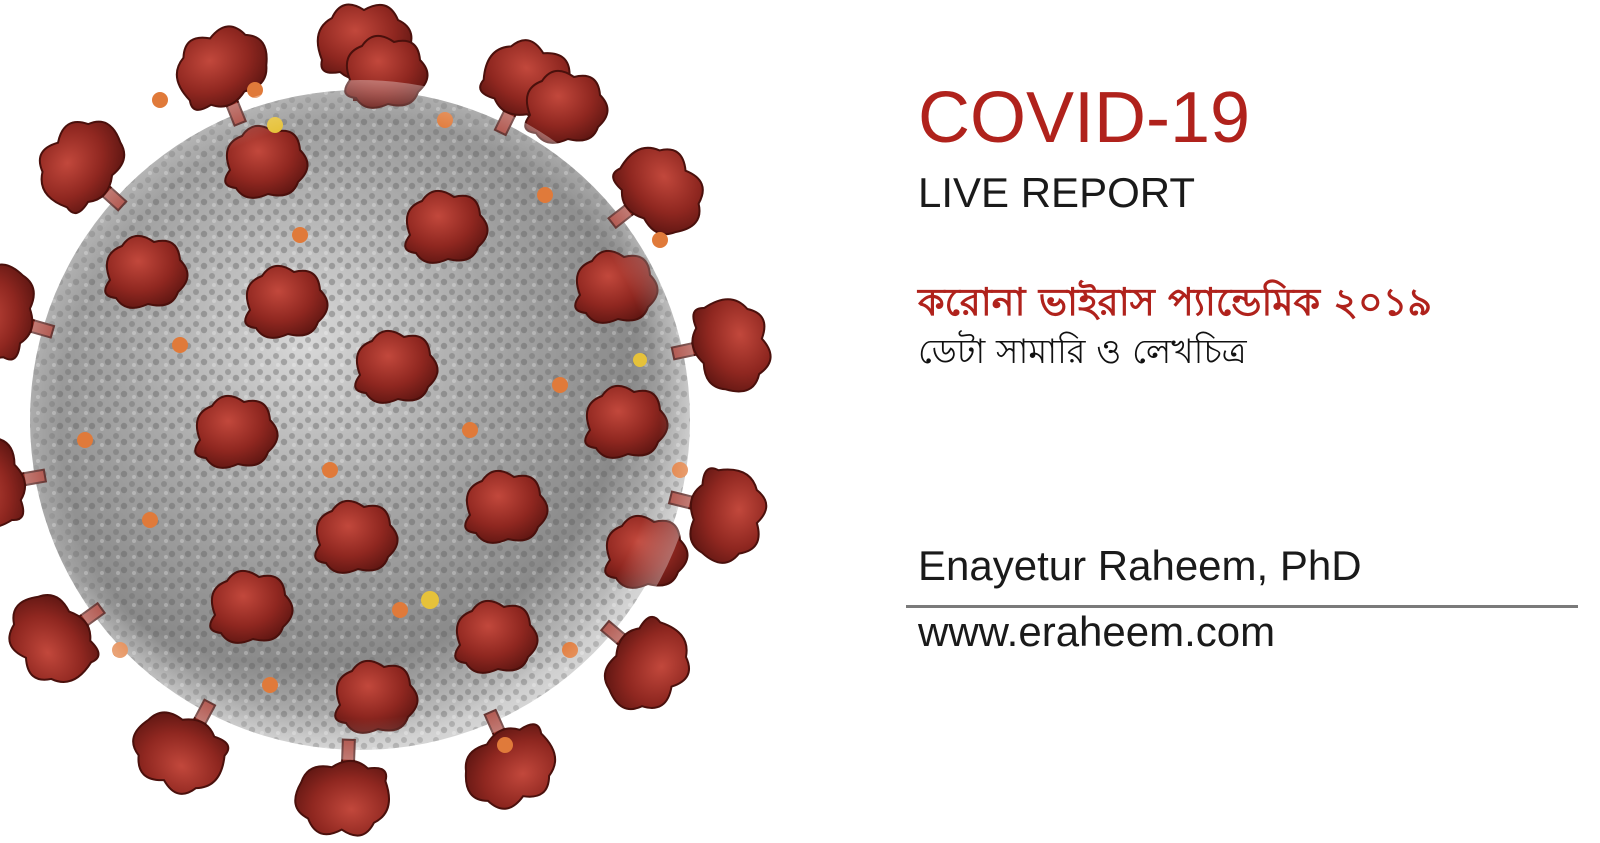  Describe the element at coordinates (1175, 302) in the screenshot. I see `bangla-title: করোনা ভাইরাস প্যান্ডেমিক ২০১৯` at that location.